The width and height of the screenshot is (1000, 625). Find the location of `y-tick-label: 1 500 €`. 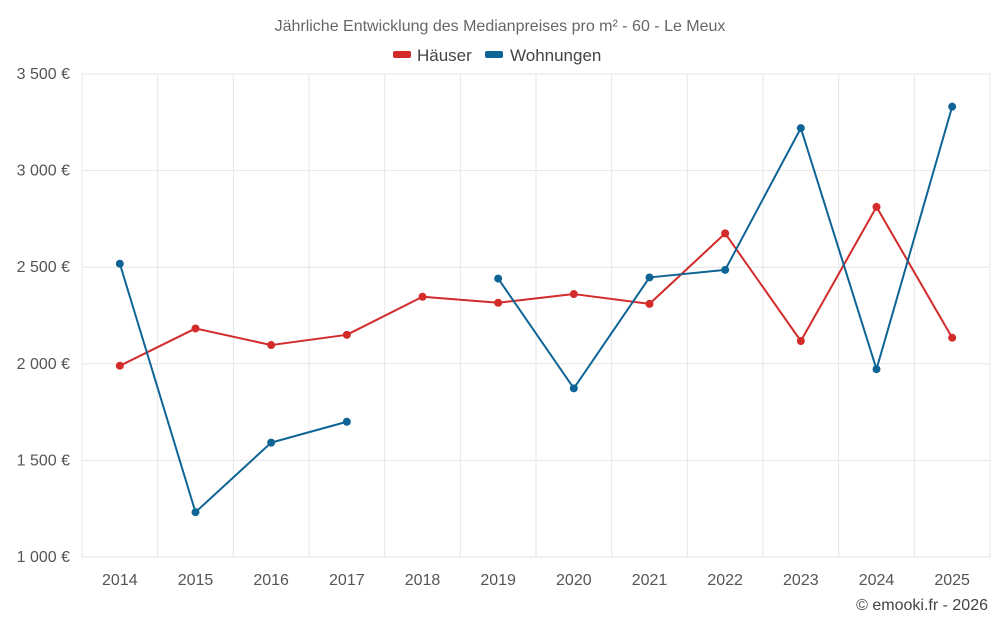

y-tick-label: 1 500 € is located at coordinates (43, 460).